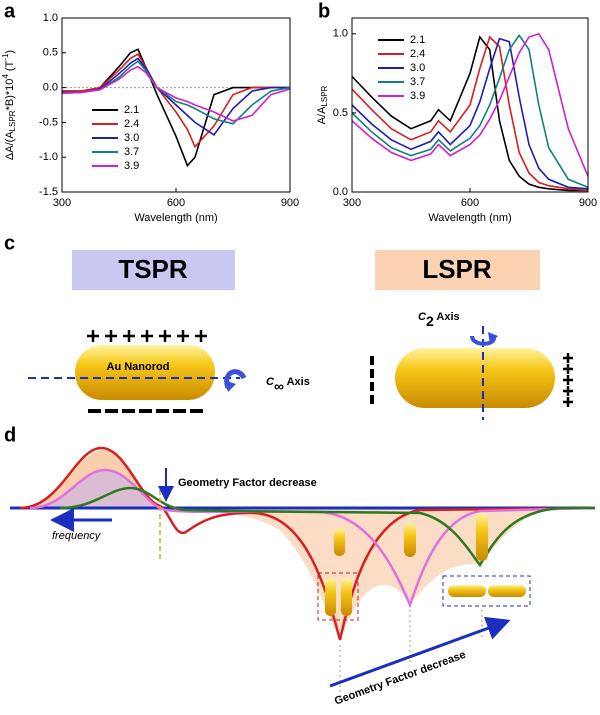  Describe the element at coordinates (138, 367) in the screenshot. I see `rod-label: Au Nanorod` at that location.